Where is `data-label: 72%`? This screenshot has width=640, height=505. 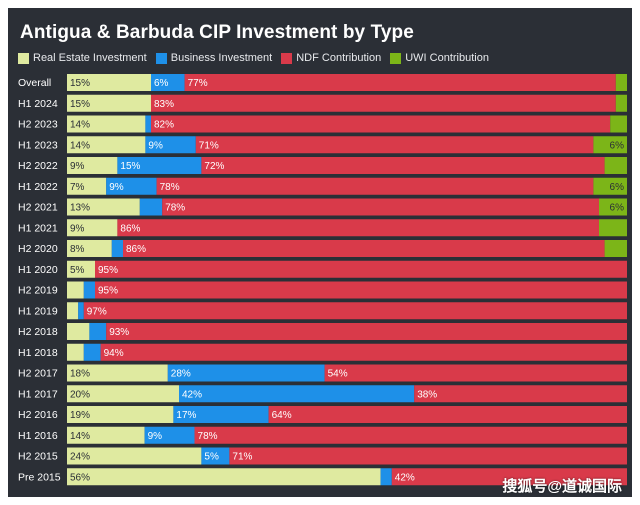 data-label: 72% is located at coordinates (214, 166).